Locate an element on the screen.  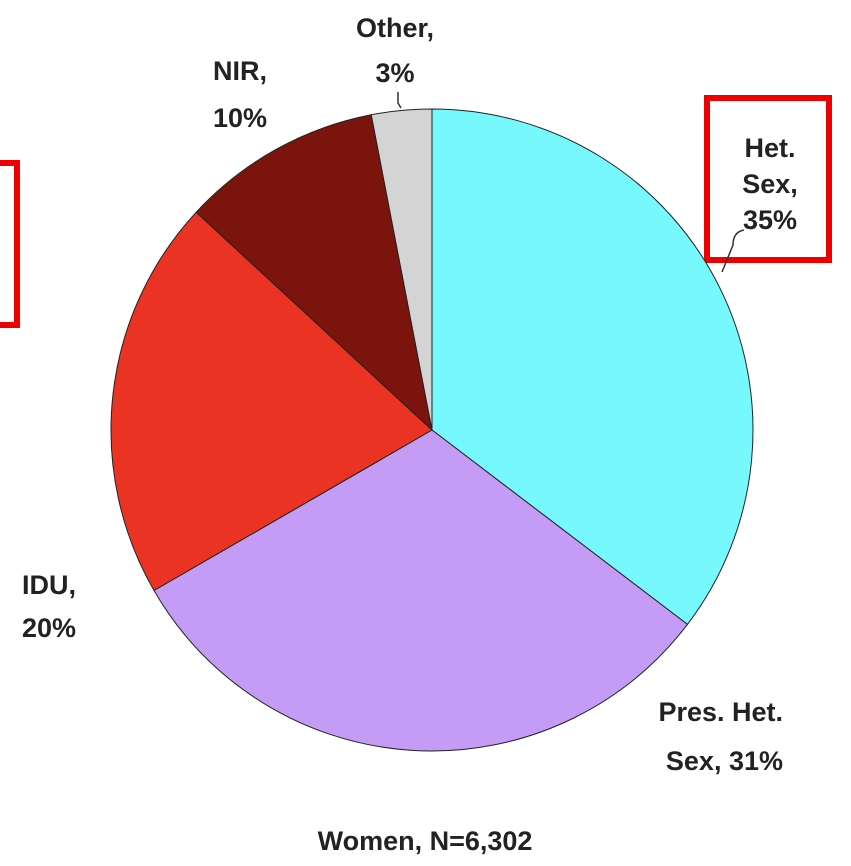
slice-label: 35% is located at coordinates (770, 220).